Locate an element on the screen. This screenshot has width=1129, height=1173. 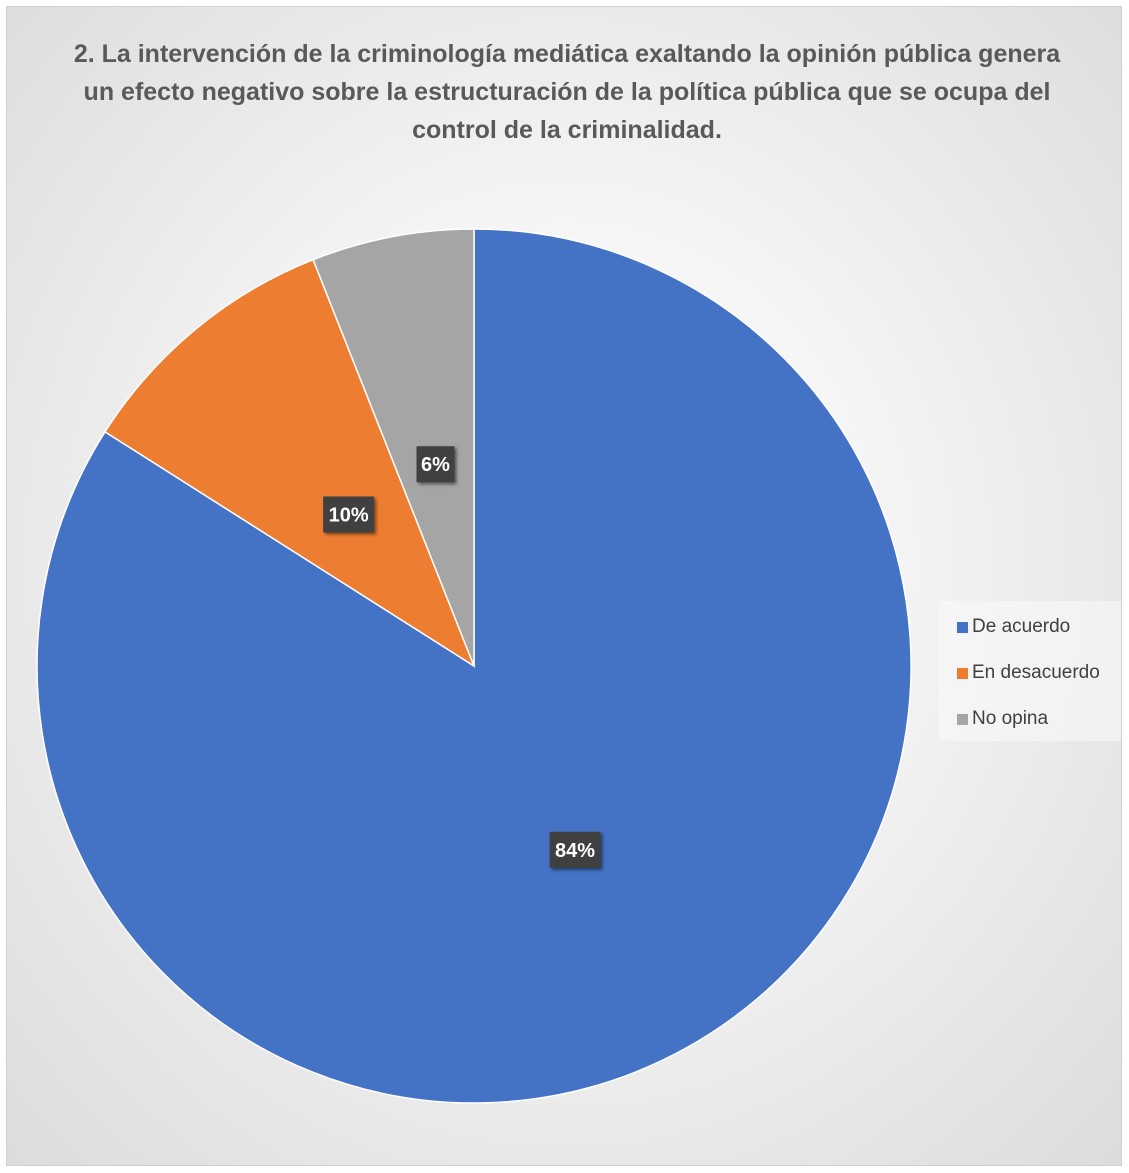
pie-slice-no-opina is located at coordinates (393, 447).